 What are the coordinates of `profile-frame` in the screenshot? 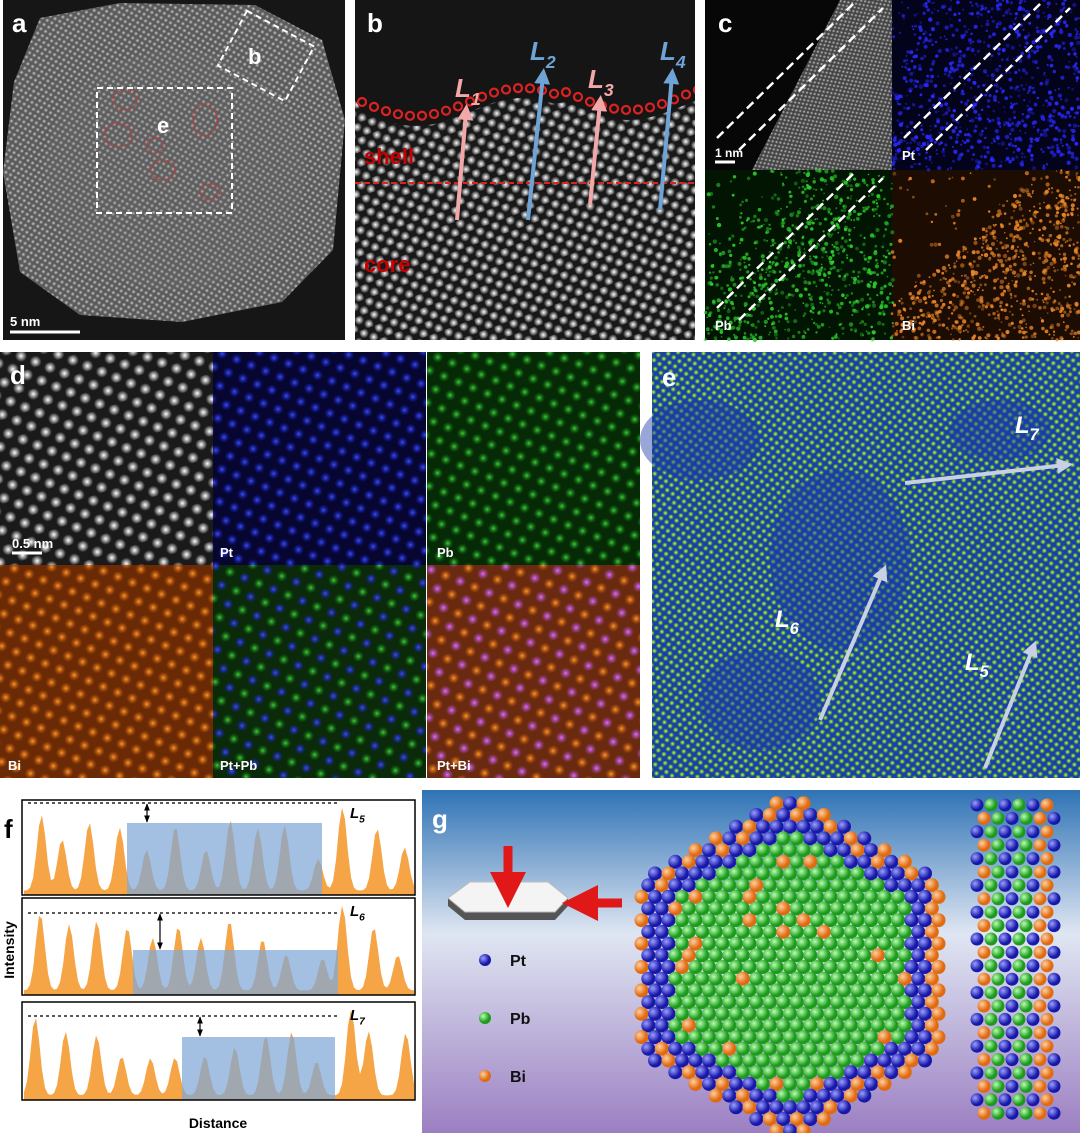 It's located at (218, 1051).